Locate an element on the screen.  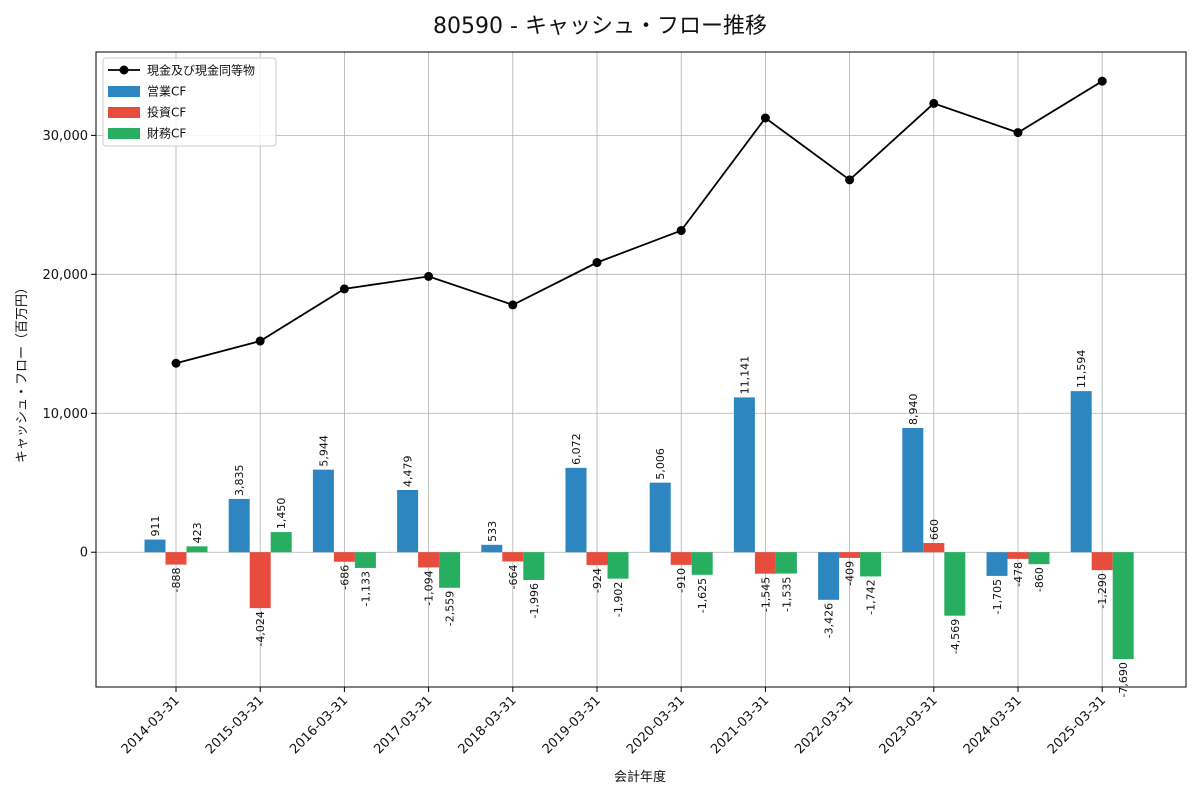
data-label: -1,902 is located at coordinates (618, 599).